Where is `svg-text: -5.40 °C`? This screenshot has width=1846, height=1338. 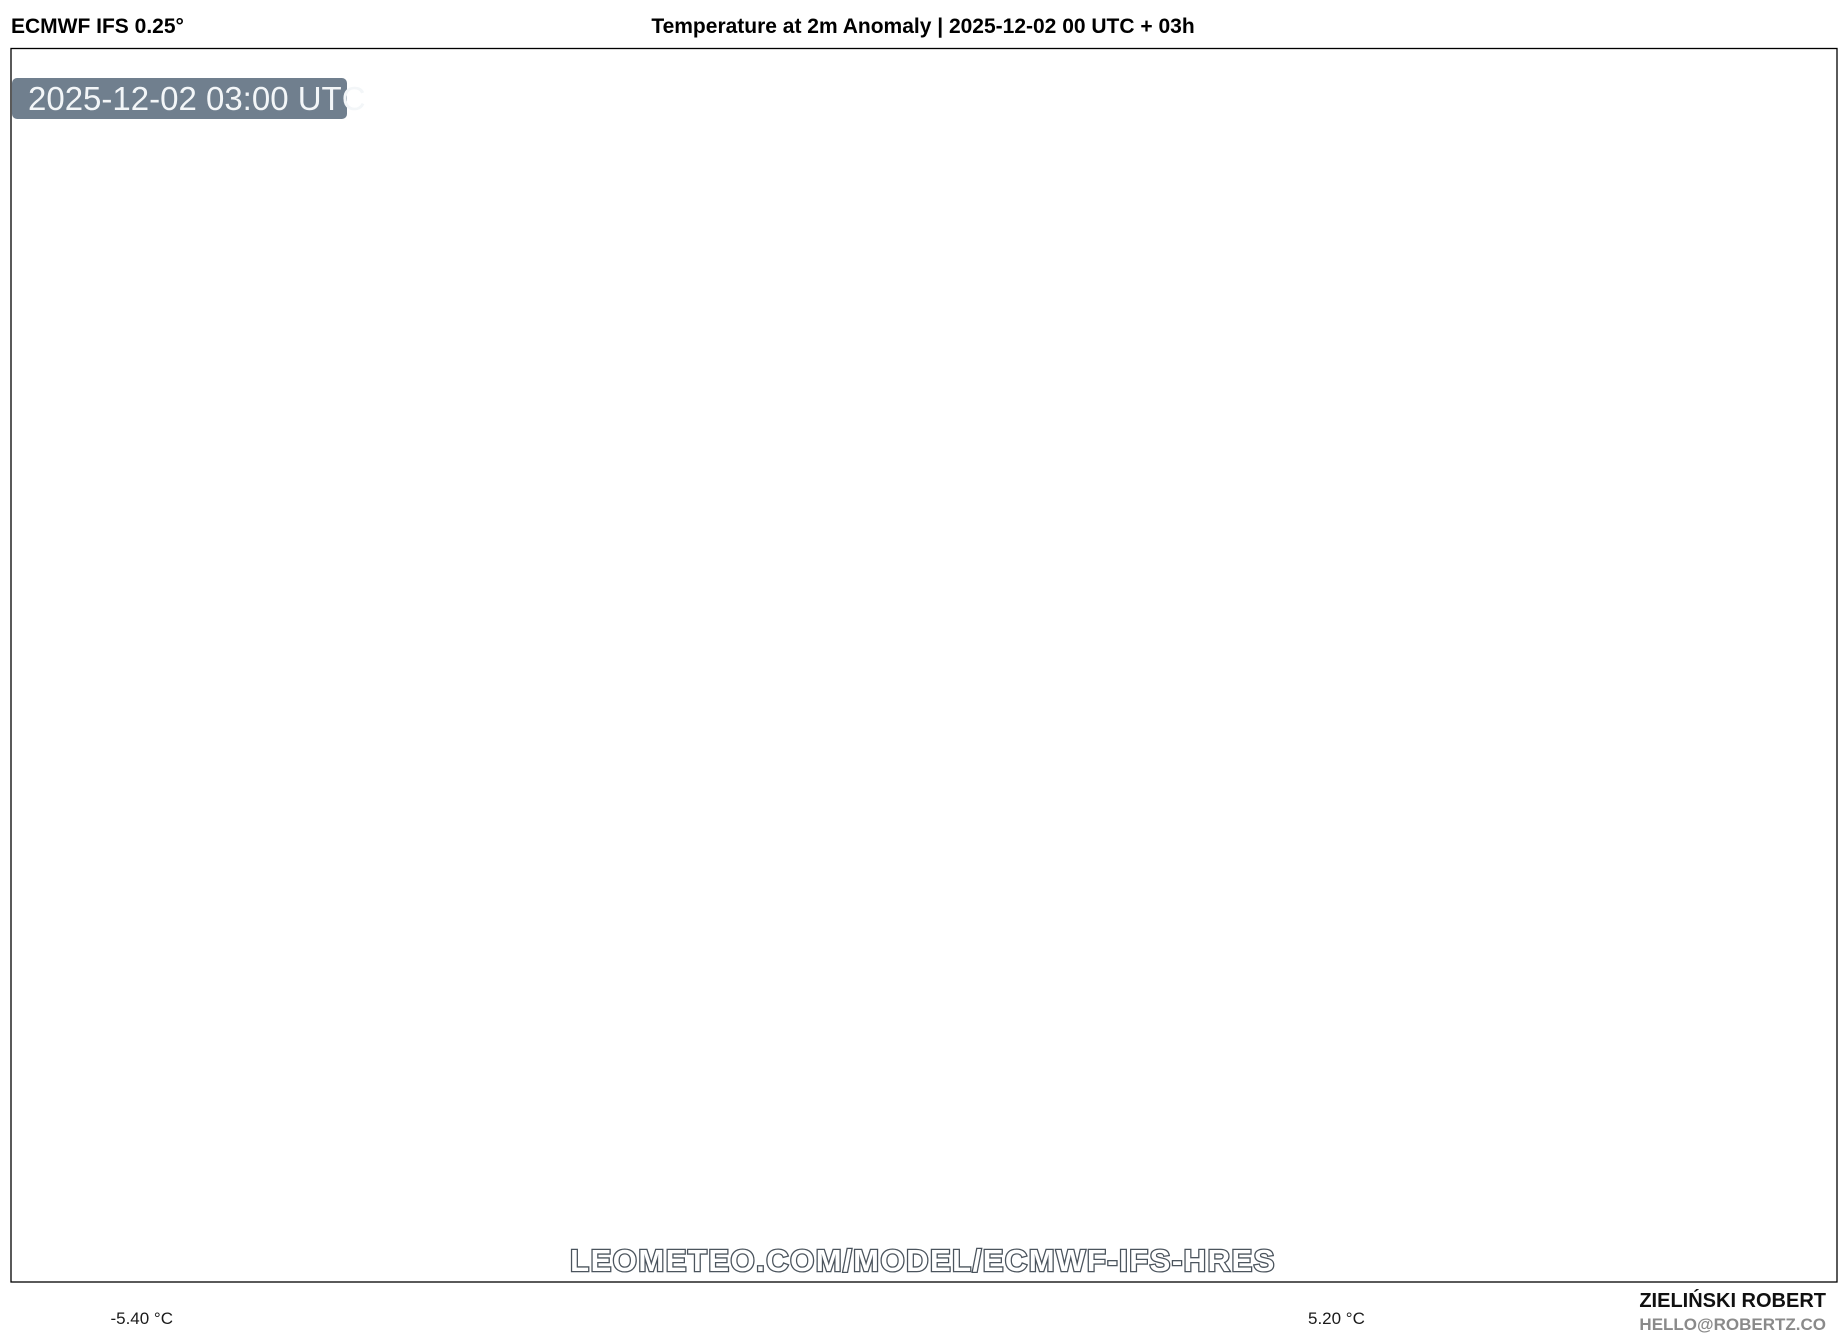 svg-text: -5.40 °C is located at coordinates (141, 1318).